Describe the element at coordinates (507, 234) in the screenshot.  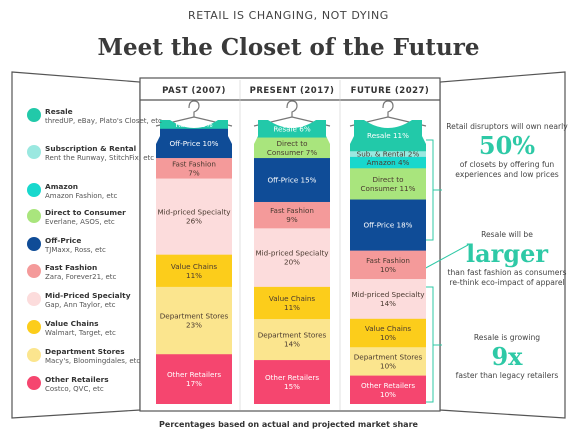
I see `annotation-pre: Resale will be` at that location.